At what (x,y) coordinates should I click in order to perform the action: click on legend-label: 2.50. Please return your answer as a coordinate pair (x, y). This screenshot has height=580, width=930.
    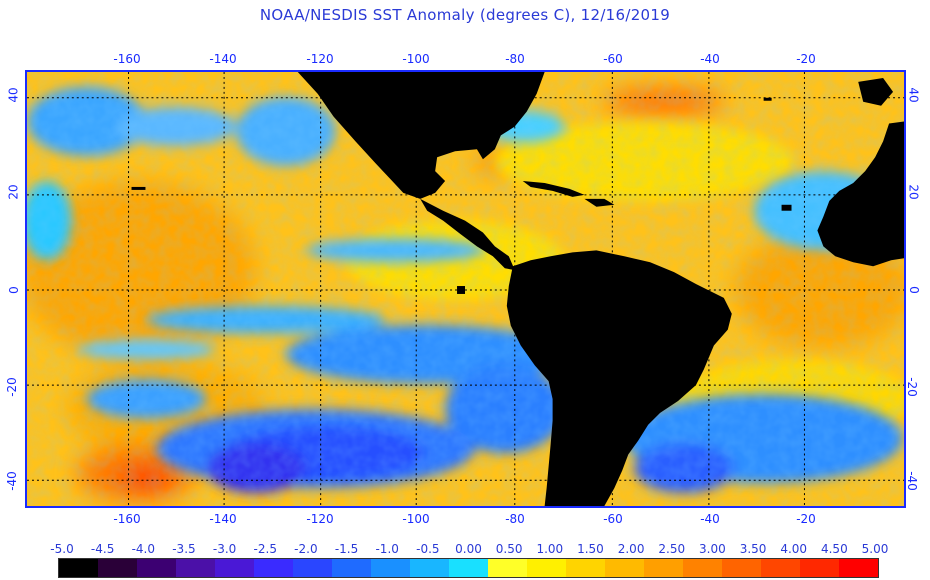
    Looking at the image, I should click on (672, 549).